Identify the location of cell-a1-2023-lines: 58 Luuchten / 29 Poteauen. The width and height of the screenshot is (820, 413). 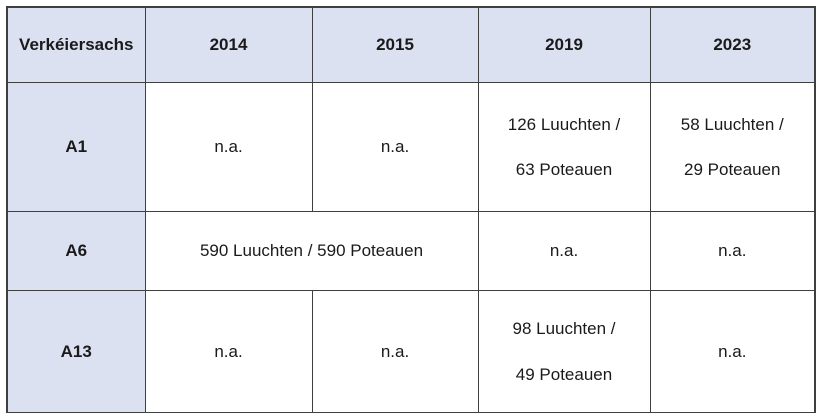
(733, 147).